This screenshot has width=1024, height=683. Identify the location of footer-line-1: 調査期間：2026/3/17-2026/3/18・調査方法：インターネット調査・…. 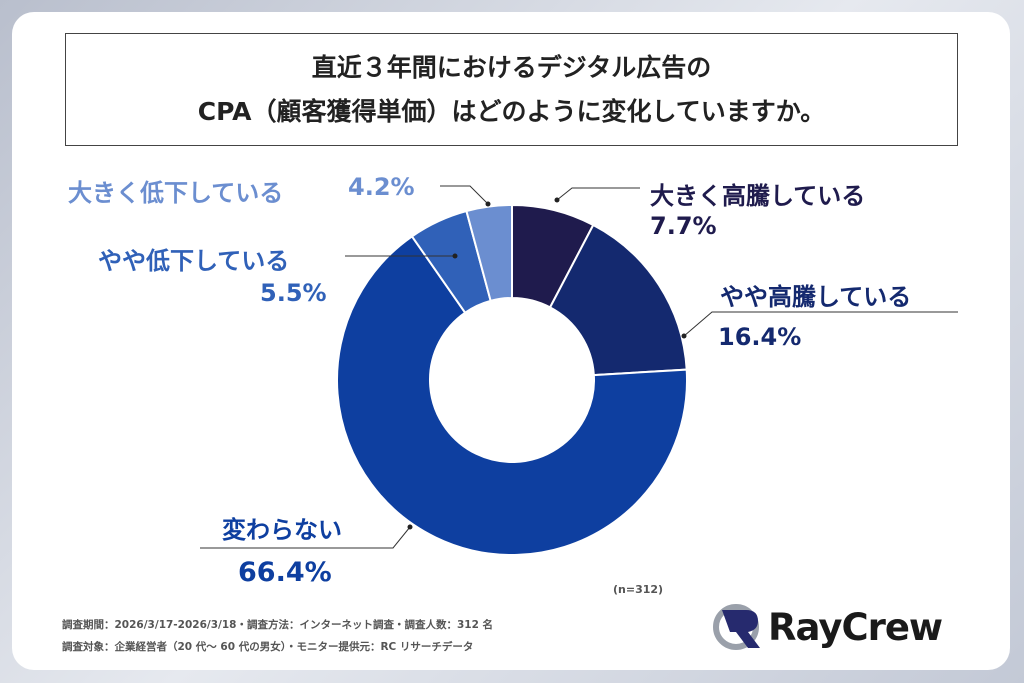
(278, 625).